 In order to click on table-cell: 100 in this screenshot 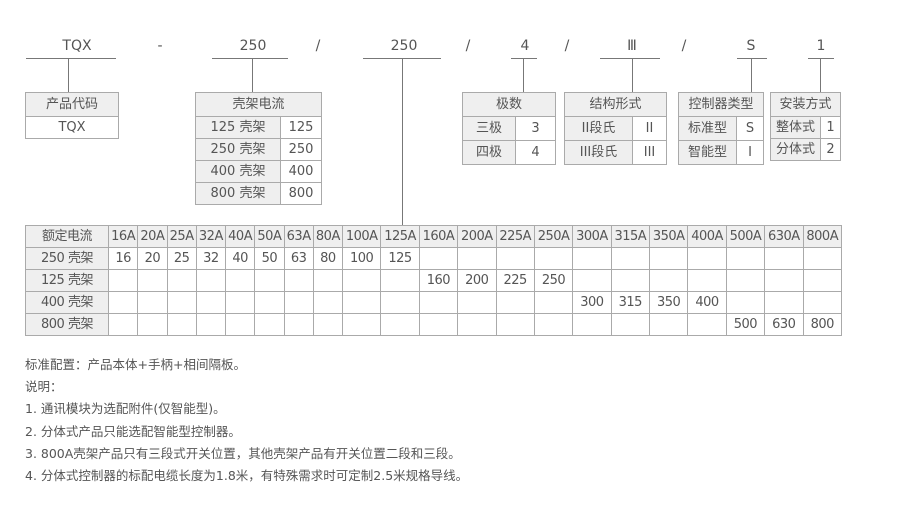, I will do `click(361, 258)`.